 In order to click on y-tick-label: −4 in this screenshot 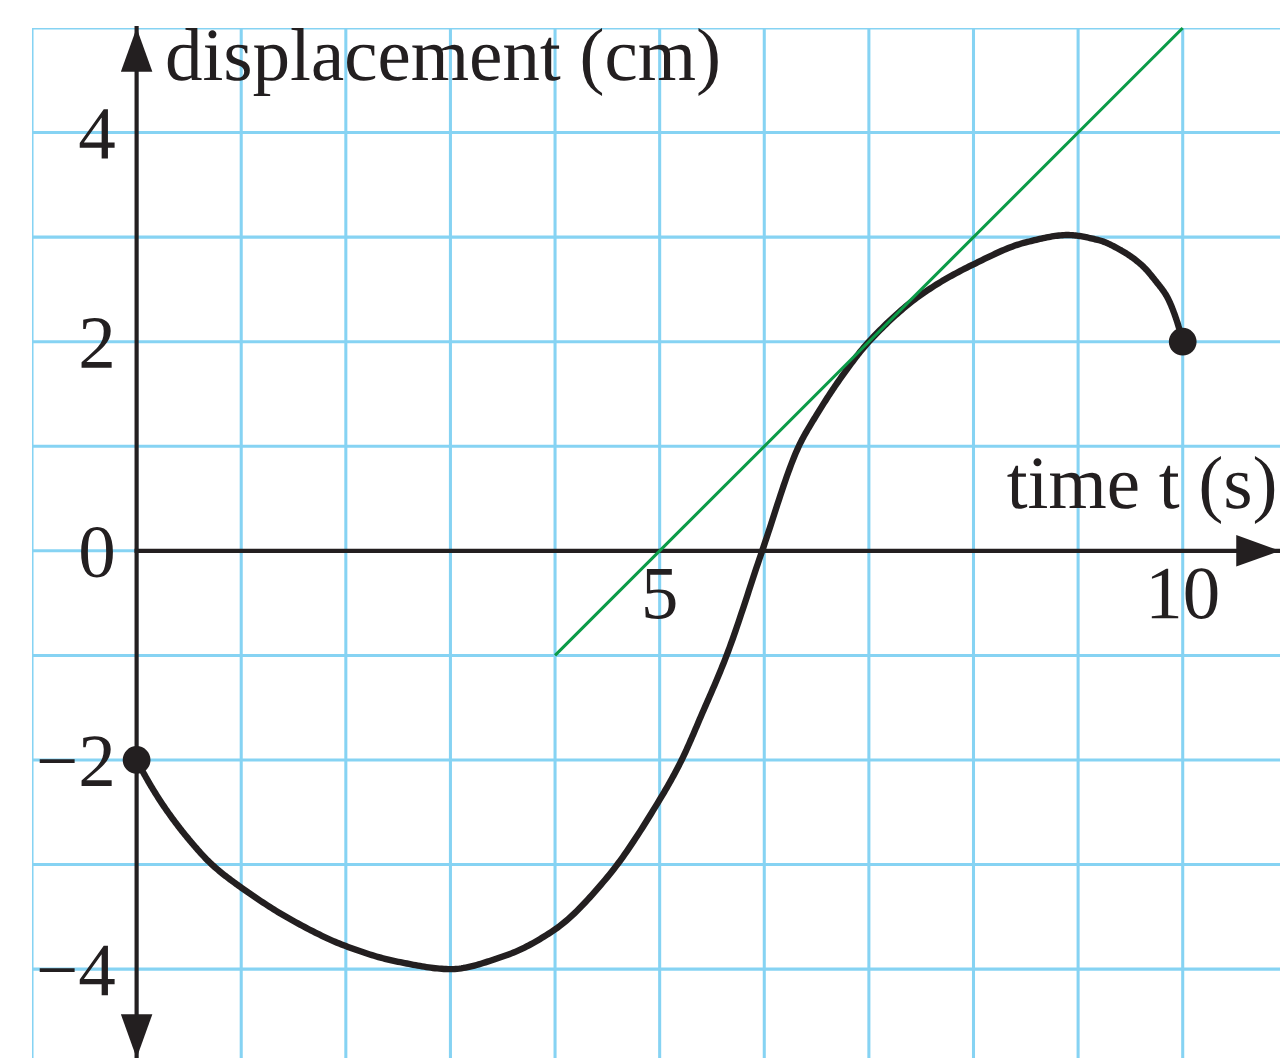, I will do `click(77, 970)`.